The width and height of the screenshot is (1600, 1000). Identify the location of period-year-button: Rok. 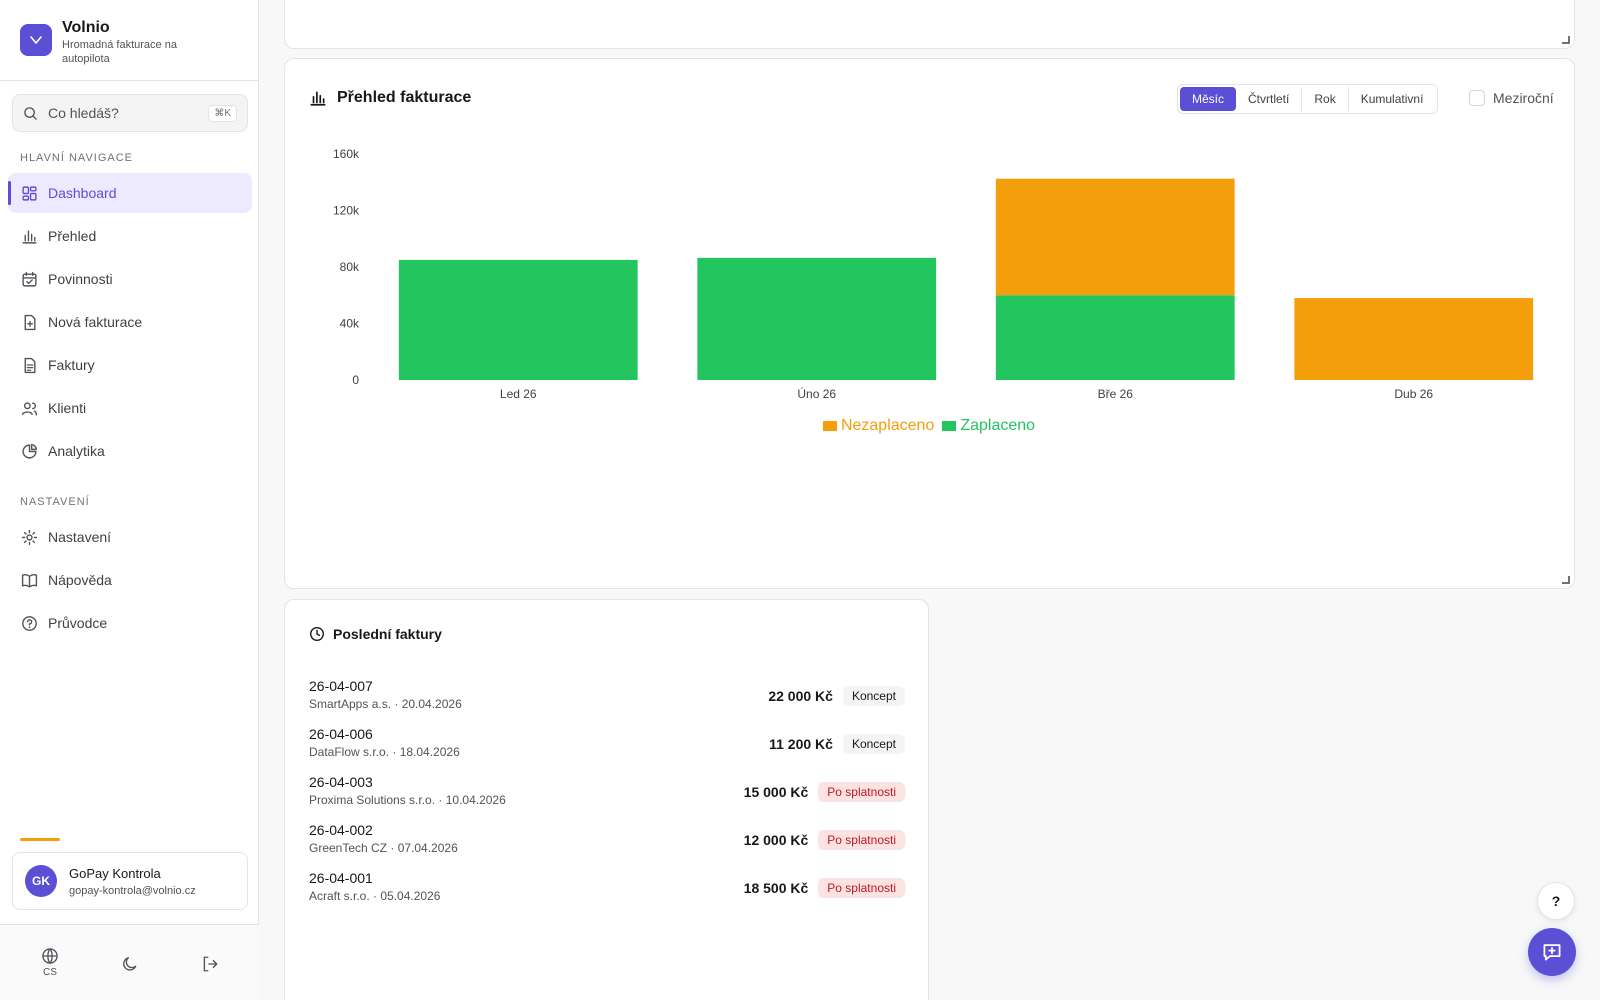
(1325, 99).